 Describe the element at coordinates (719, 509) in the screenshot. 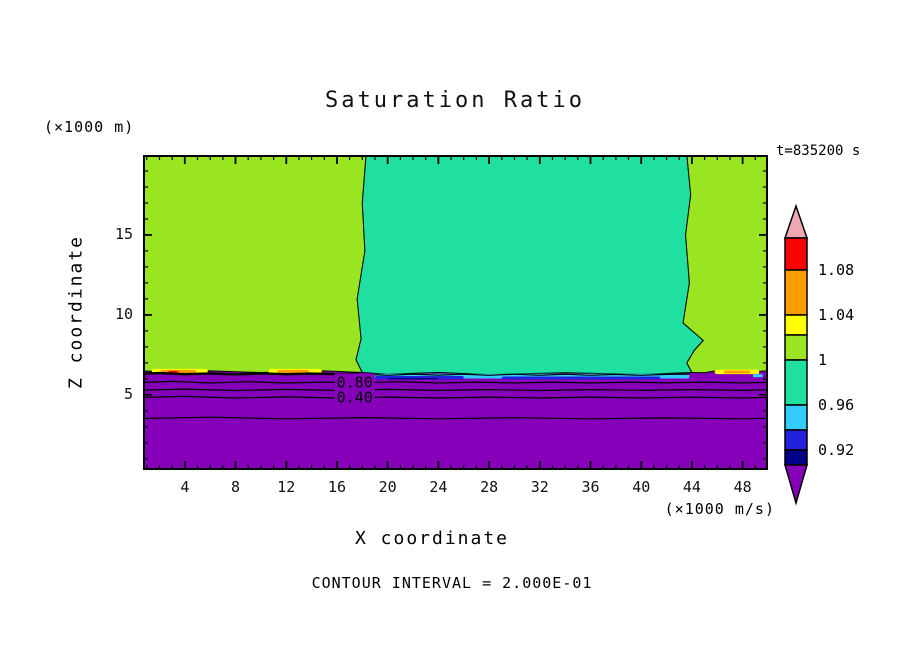

I see `x-axis-unit: (×1000 m/s)` at that location.